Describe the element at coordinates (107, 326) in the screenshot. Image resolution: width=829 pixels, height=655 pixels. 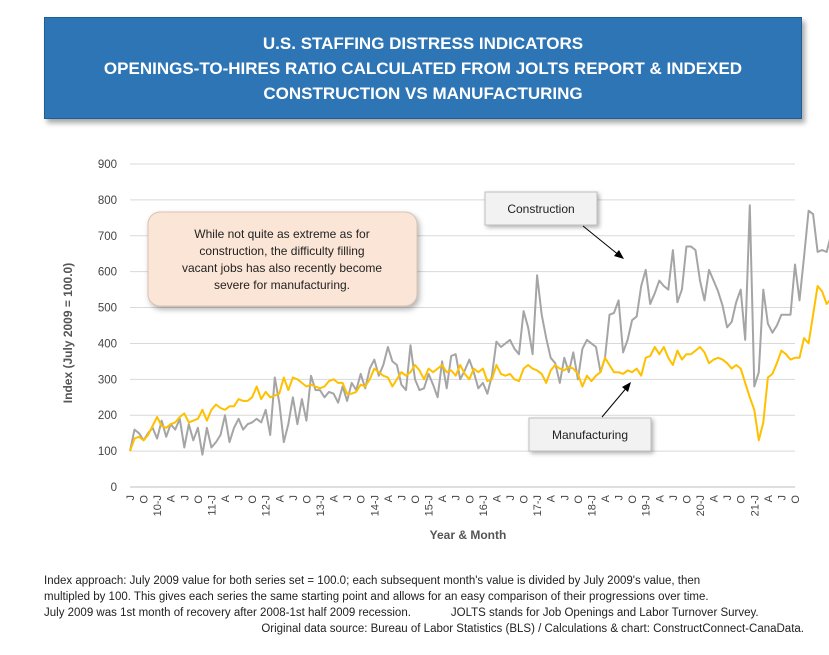
I see `y-axis-ticks: 0 100 200 300 400 500 600 700 800 900` at that location.